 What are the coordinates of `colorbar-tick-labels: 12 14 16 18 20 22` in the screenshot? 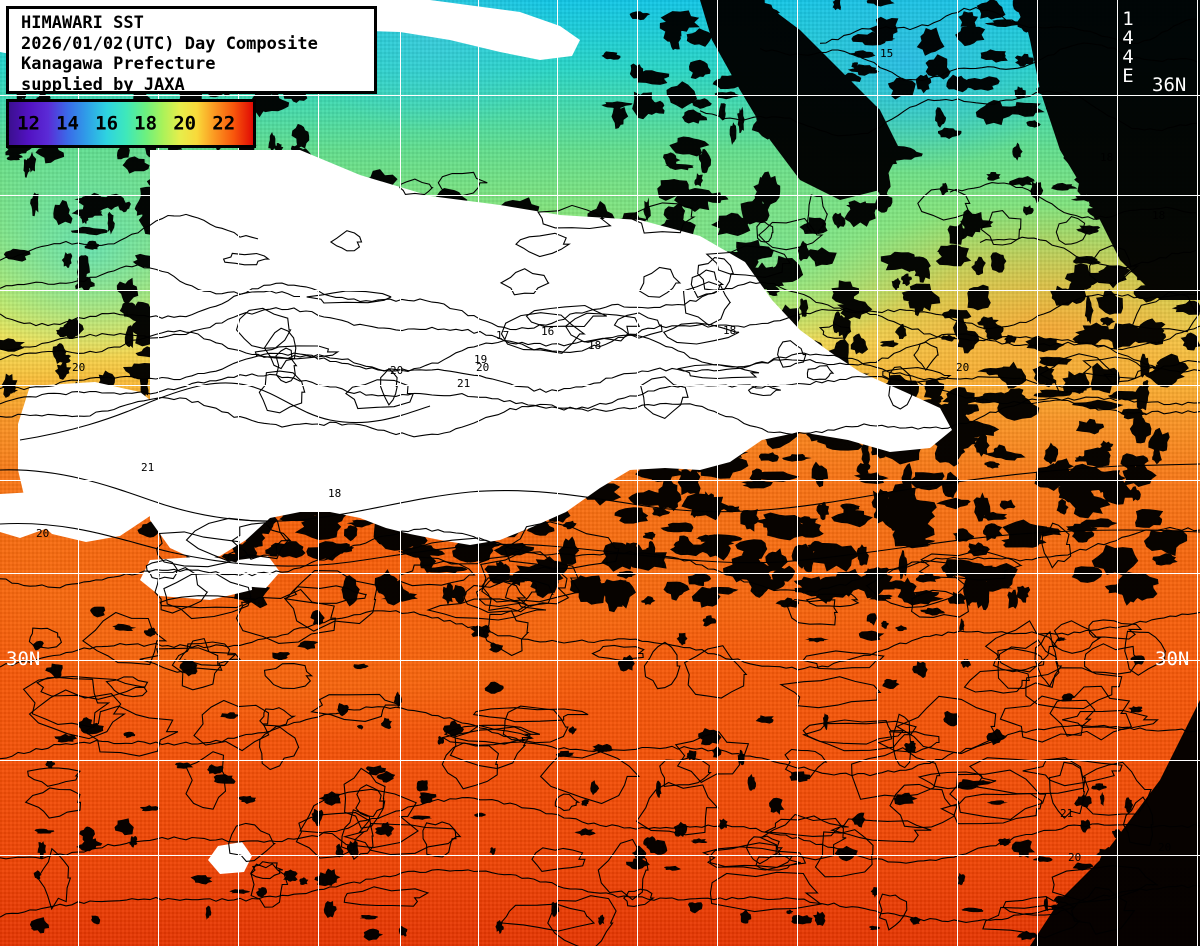 It's located at (131, 123).